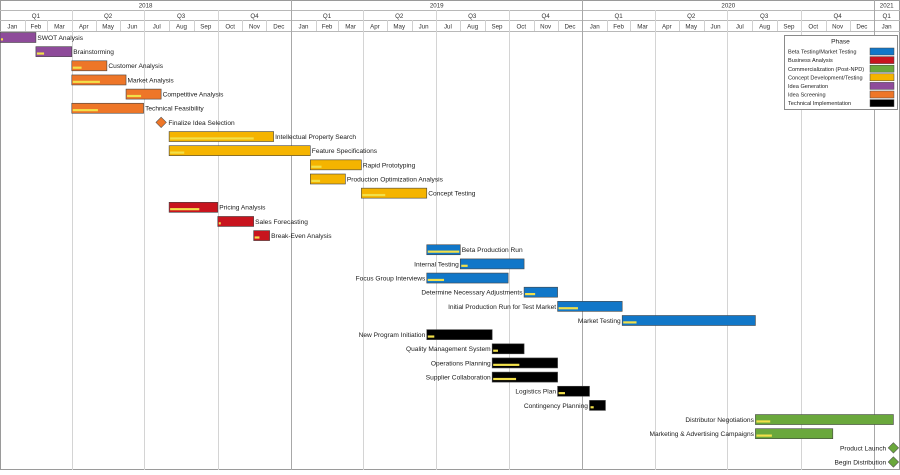 The image size is (900, 475). Describe the element at coordinates (135, 66) in the screenshot. I see `task-label: Customer Analysis` at that location.